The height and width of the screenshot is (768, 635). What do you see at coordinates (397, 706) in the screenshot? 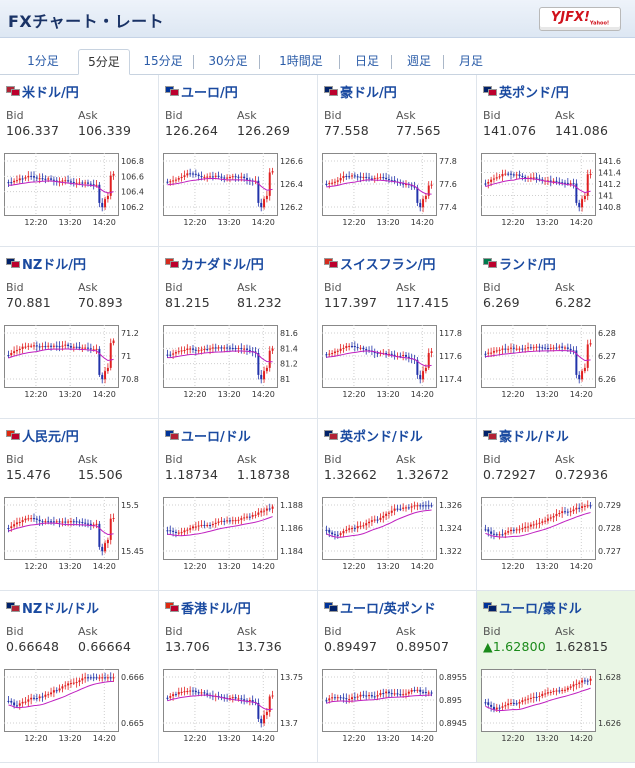
I see `candlestick-chart: 0.8955 0.895 0.8945 12:20 13:20 14:20` at bounding box center [397, 706].